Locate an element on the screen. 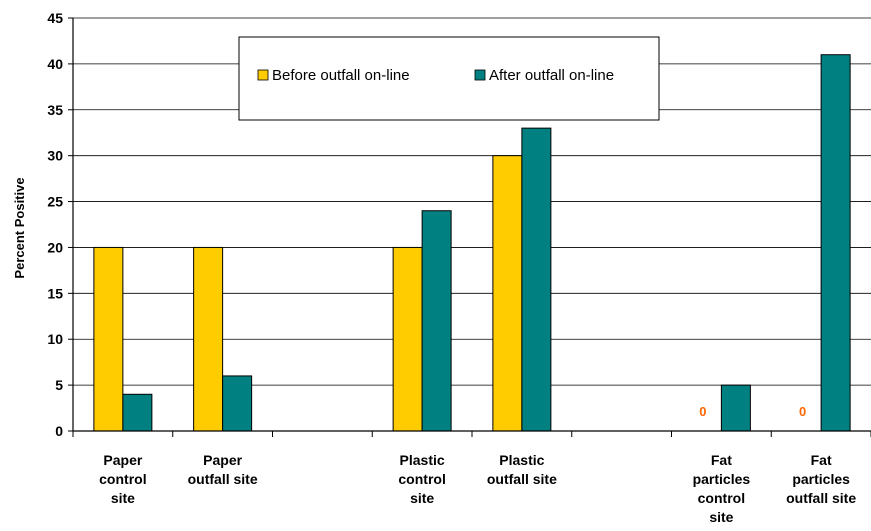 The width and height of the screenshot is (871, 531). x-category-label: Plastic control site is located at coordinates (421, 479).